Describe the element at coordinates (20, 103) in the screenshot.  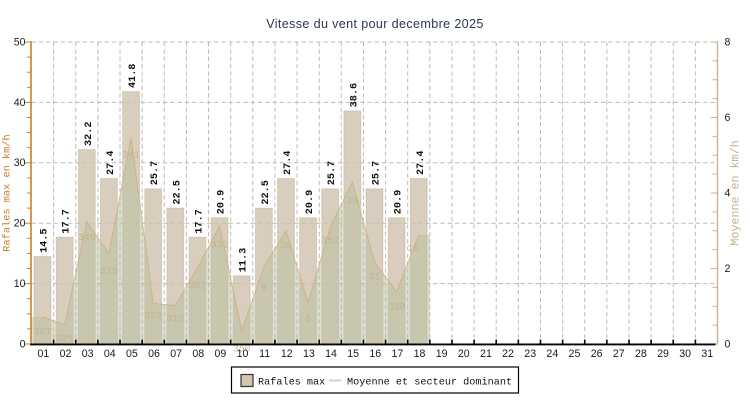
I see `svg-text: 40` at that location.